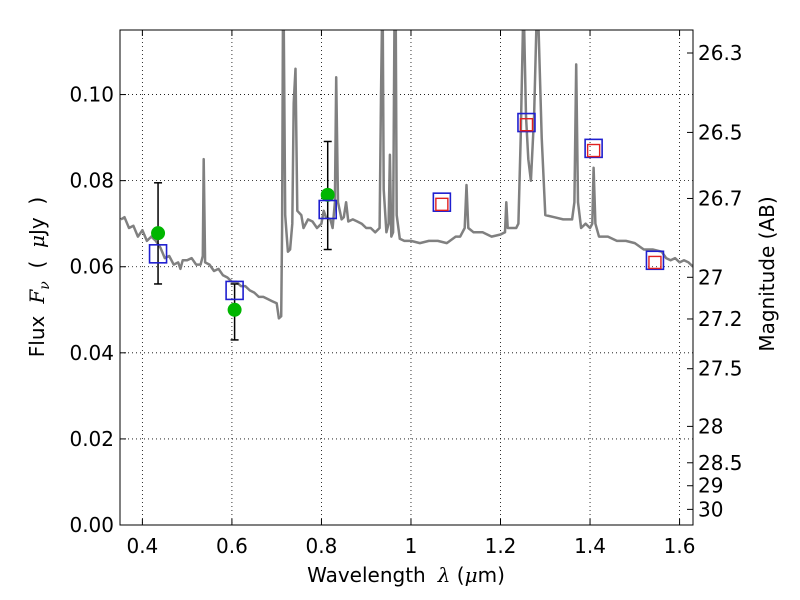  I want to click on x-axis-unit-rest: m), so click(491, 575).